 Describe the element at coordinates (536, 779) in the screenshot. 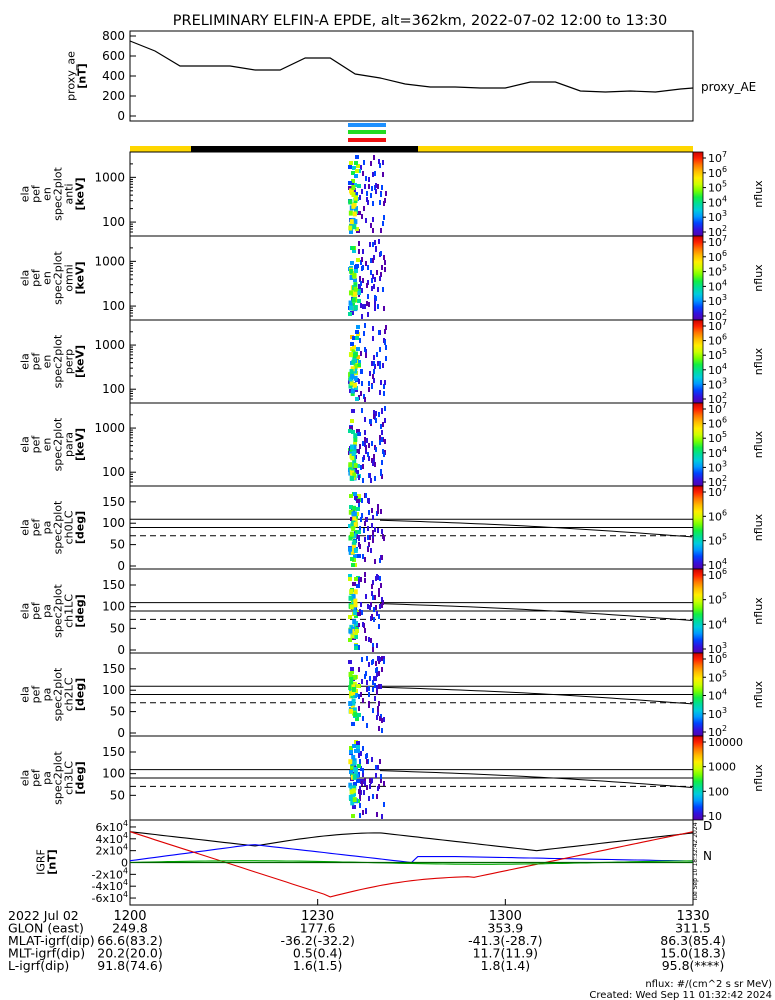

I see `field-line-curve` at that location.